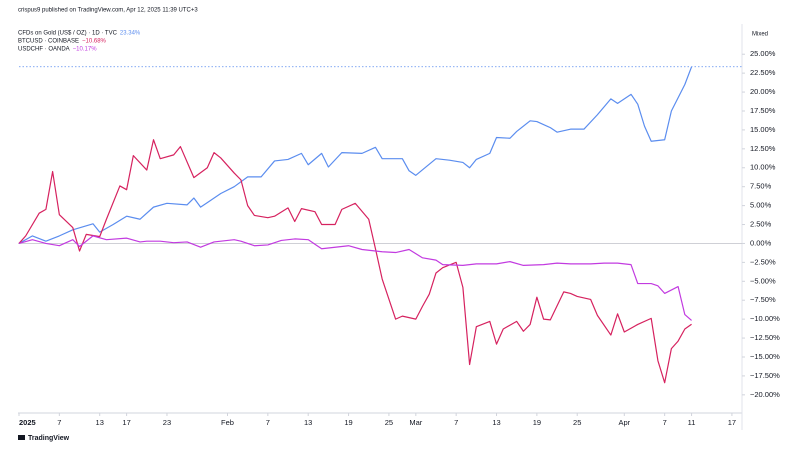  What do you see at coordinates (760, 35) in the screenshot?
I see `scale-label: Mixed` at bounding box center [760, 35].